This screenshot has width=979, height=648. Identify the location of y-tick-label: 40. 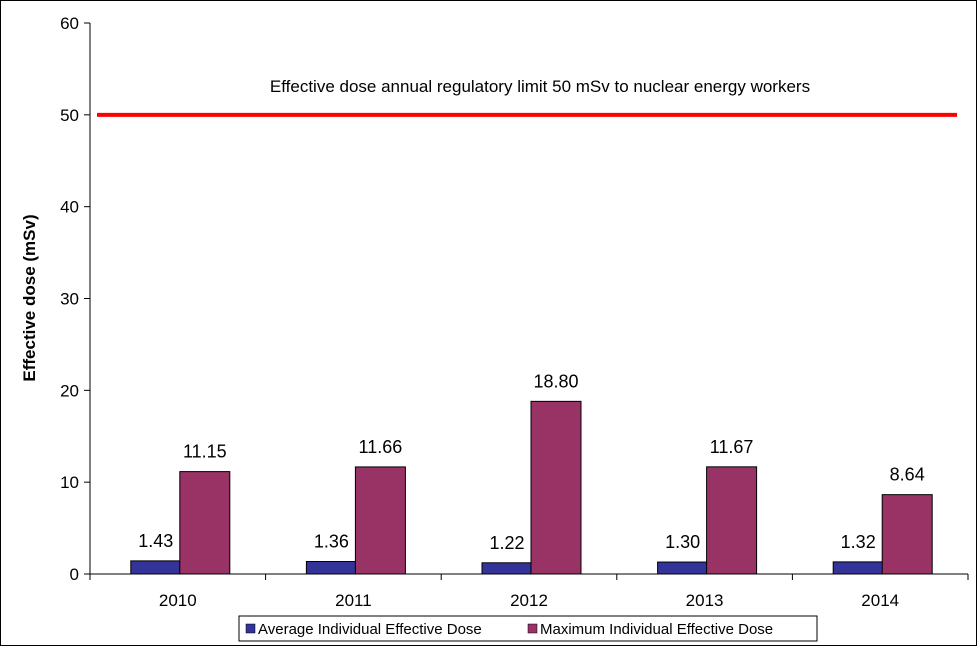
(69, 207).